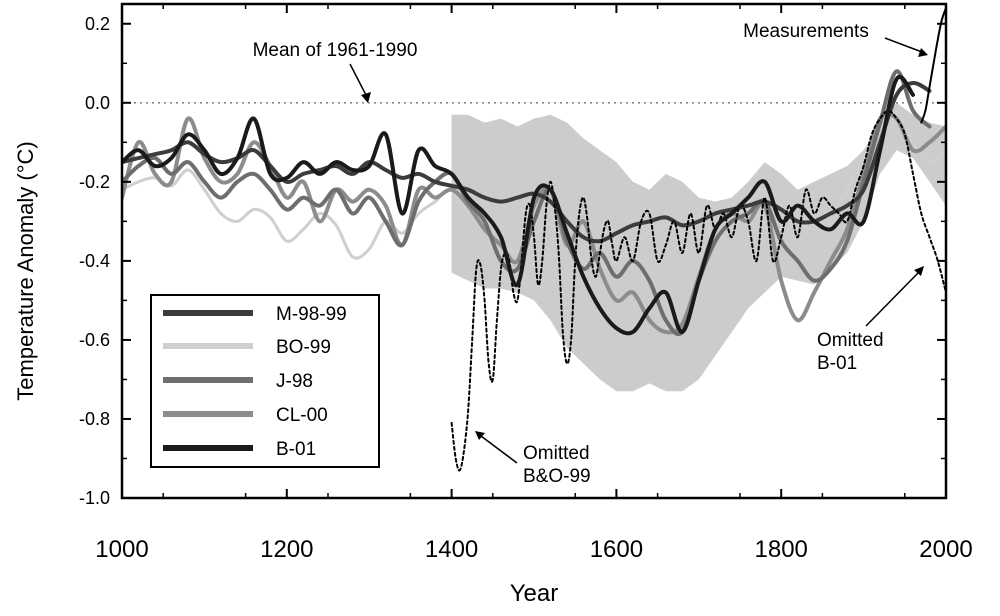 Image resolution: width=1000 pixels, height=616 pixels. What do you see at coordinates (903, 45) in the screenshot?
I see `annotation-measurements-arrow` at bounding box center [903, 45].